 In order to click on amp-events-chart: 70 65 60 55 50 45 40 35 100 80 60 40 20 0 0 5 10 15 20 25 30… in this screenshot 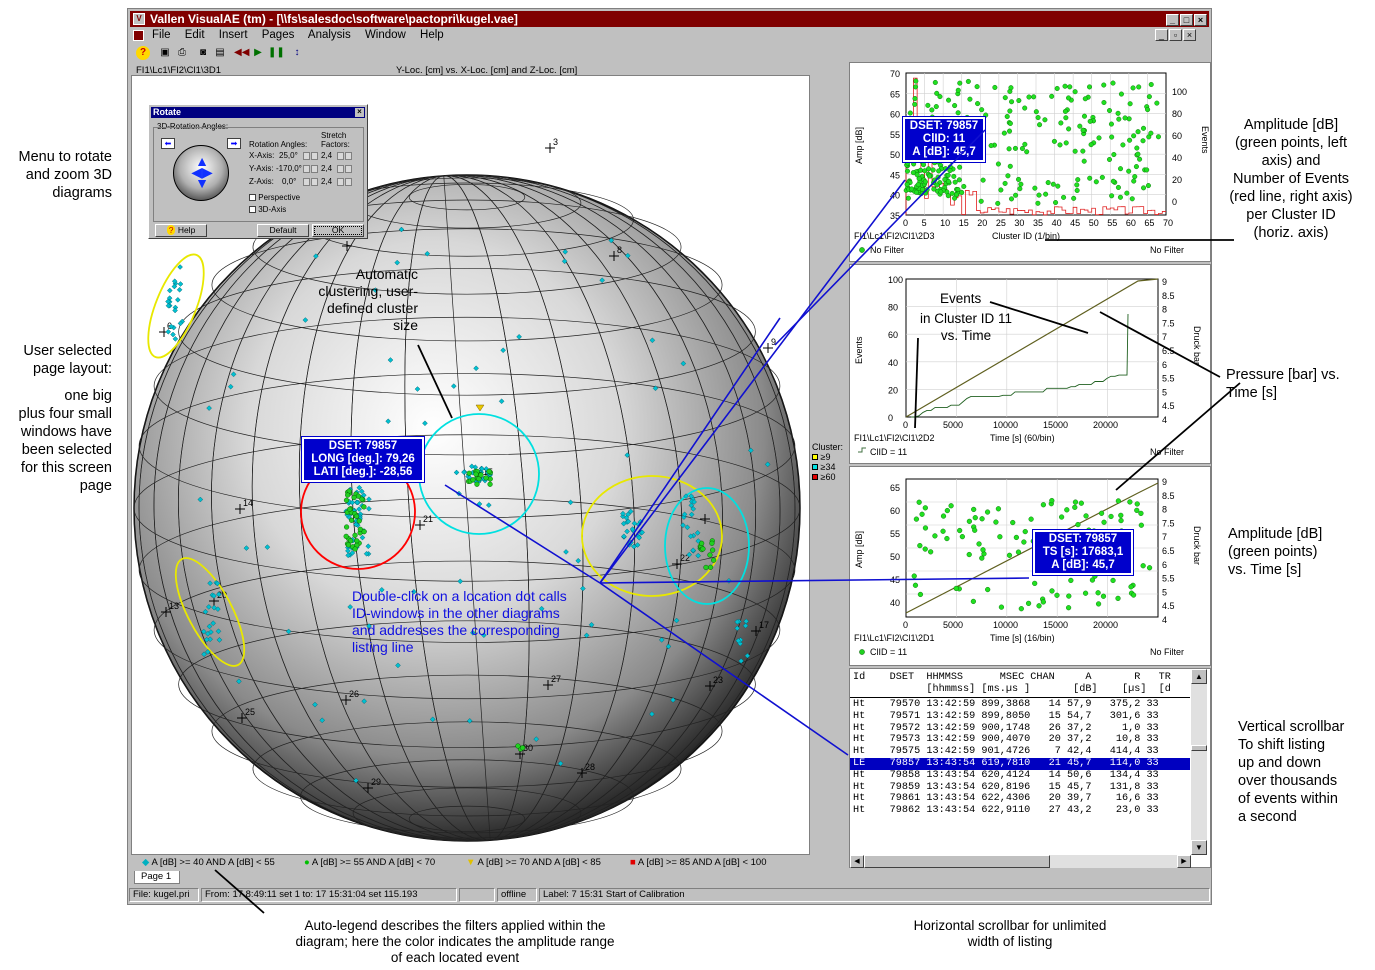, I will do `click(1030, 162)`.